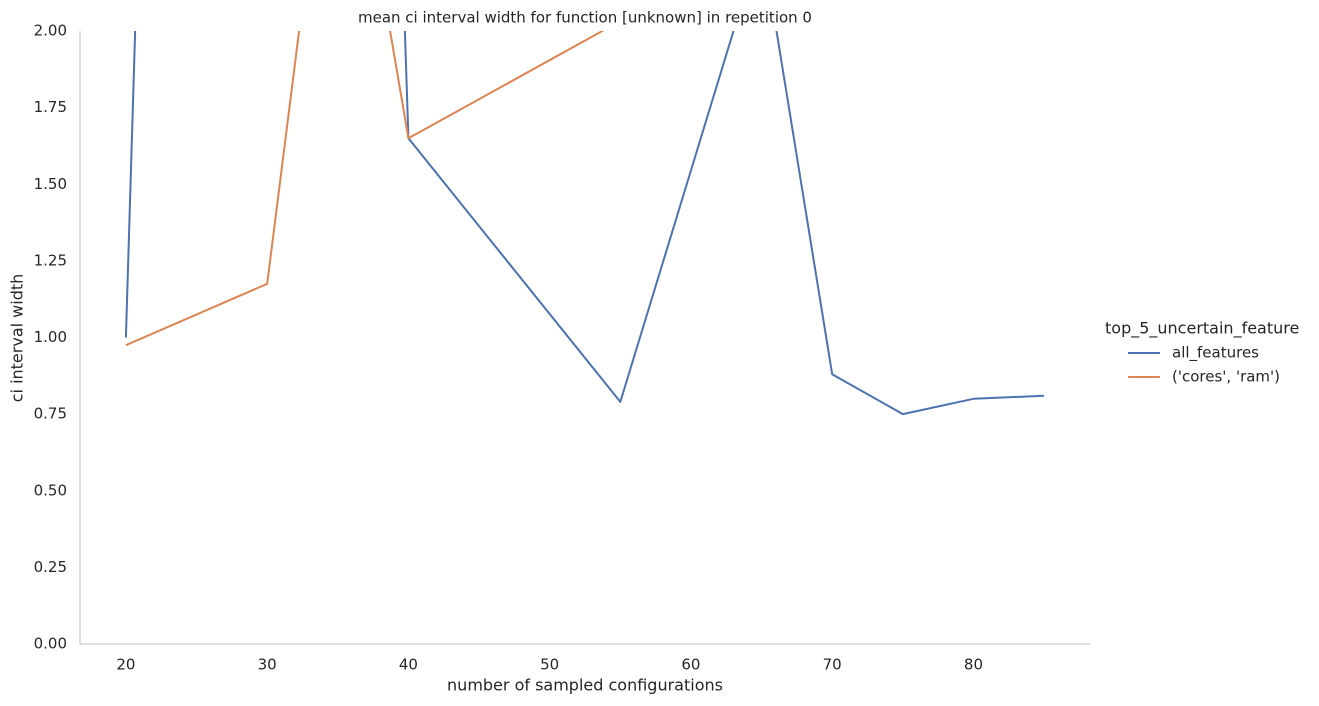  I want to click on y-tick-label: 1.25, so click(50, 260).